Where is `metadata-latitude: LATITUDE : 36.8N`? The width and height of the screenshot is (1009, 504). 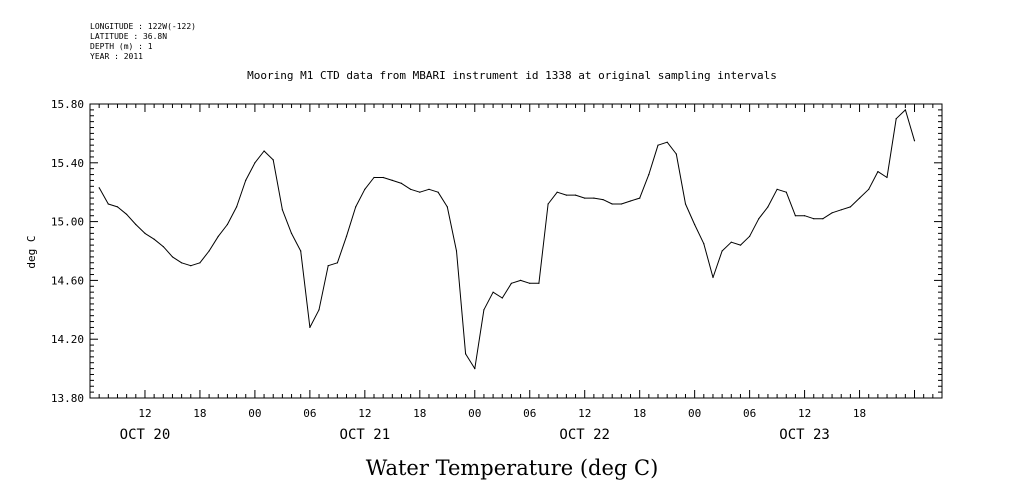
metadata-latitude: LATITUDE : 36.8N is located at coordinates (129, 36).